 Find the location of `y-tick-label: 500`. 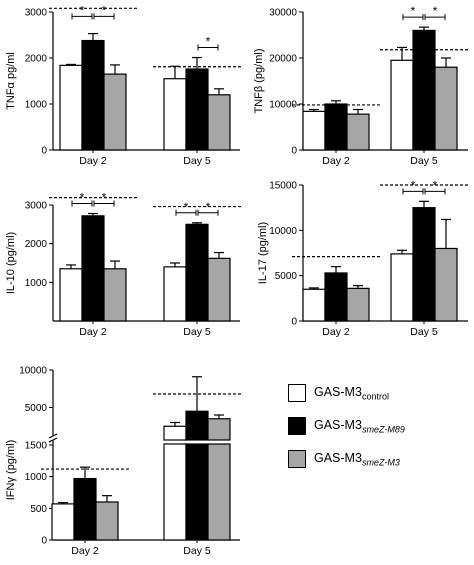

y-tick-label: 500 is located at coordinates (38, 509).